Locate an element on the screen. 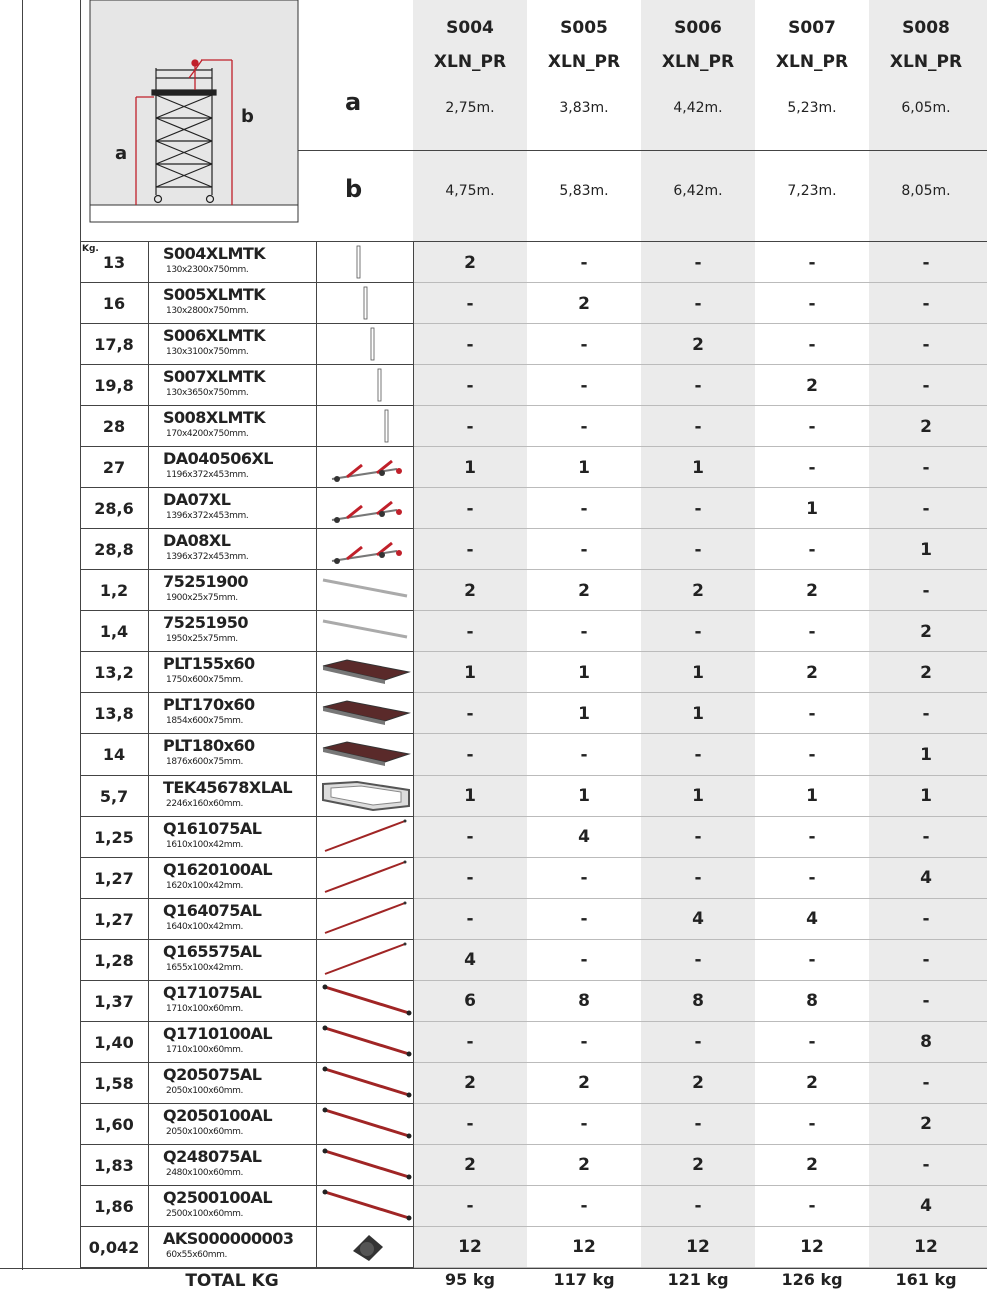  code: DA07XL is located at coordinates (197, 500).